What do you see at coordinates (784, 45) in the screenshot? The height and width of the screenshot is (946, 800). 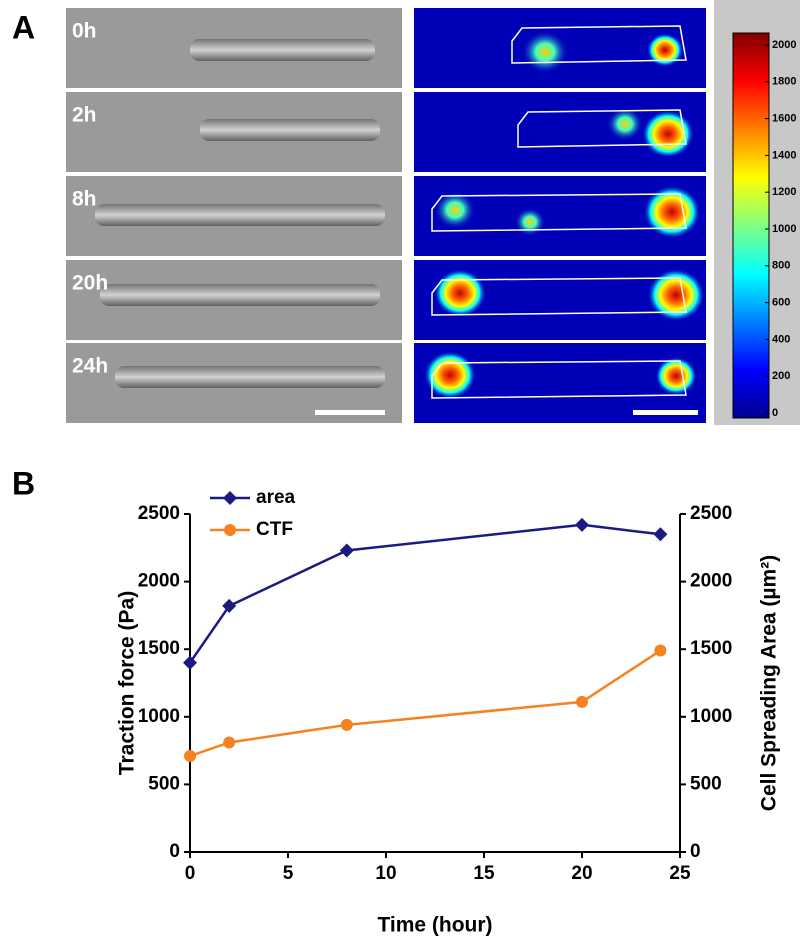 I see `colorbar-tick-label: 2000` at bounding box center [784, 45].